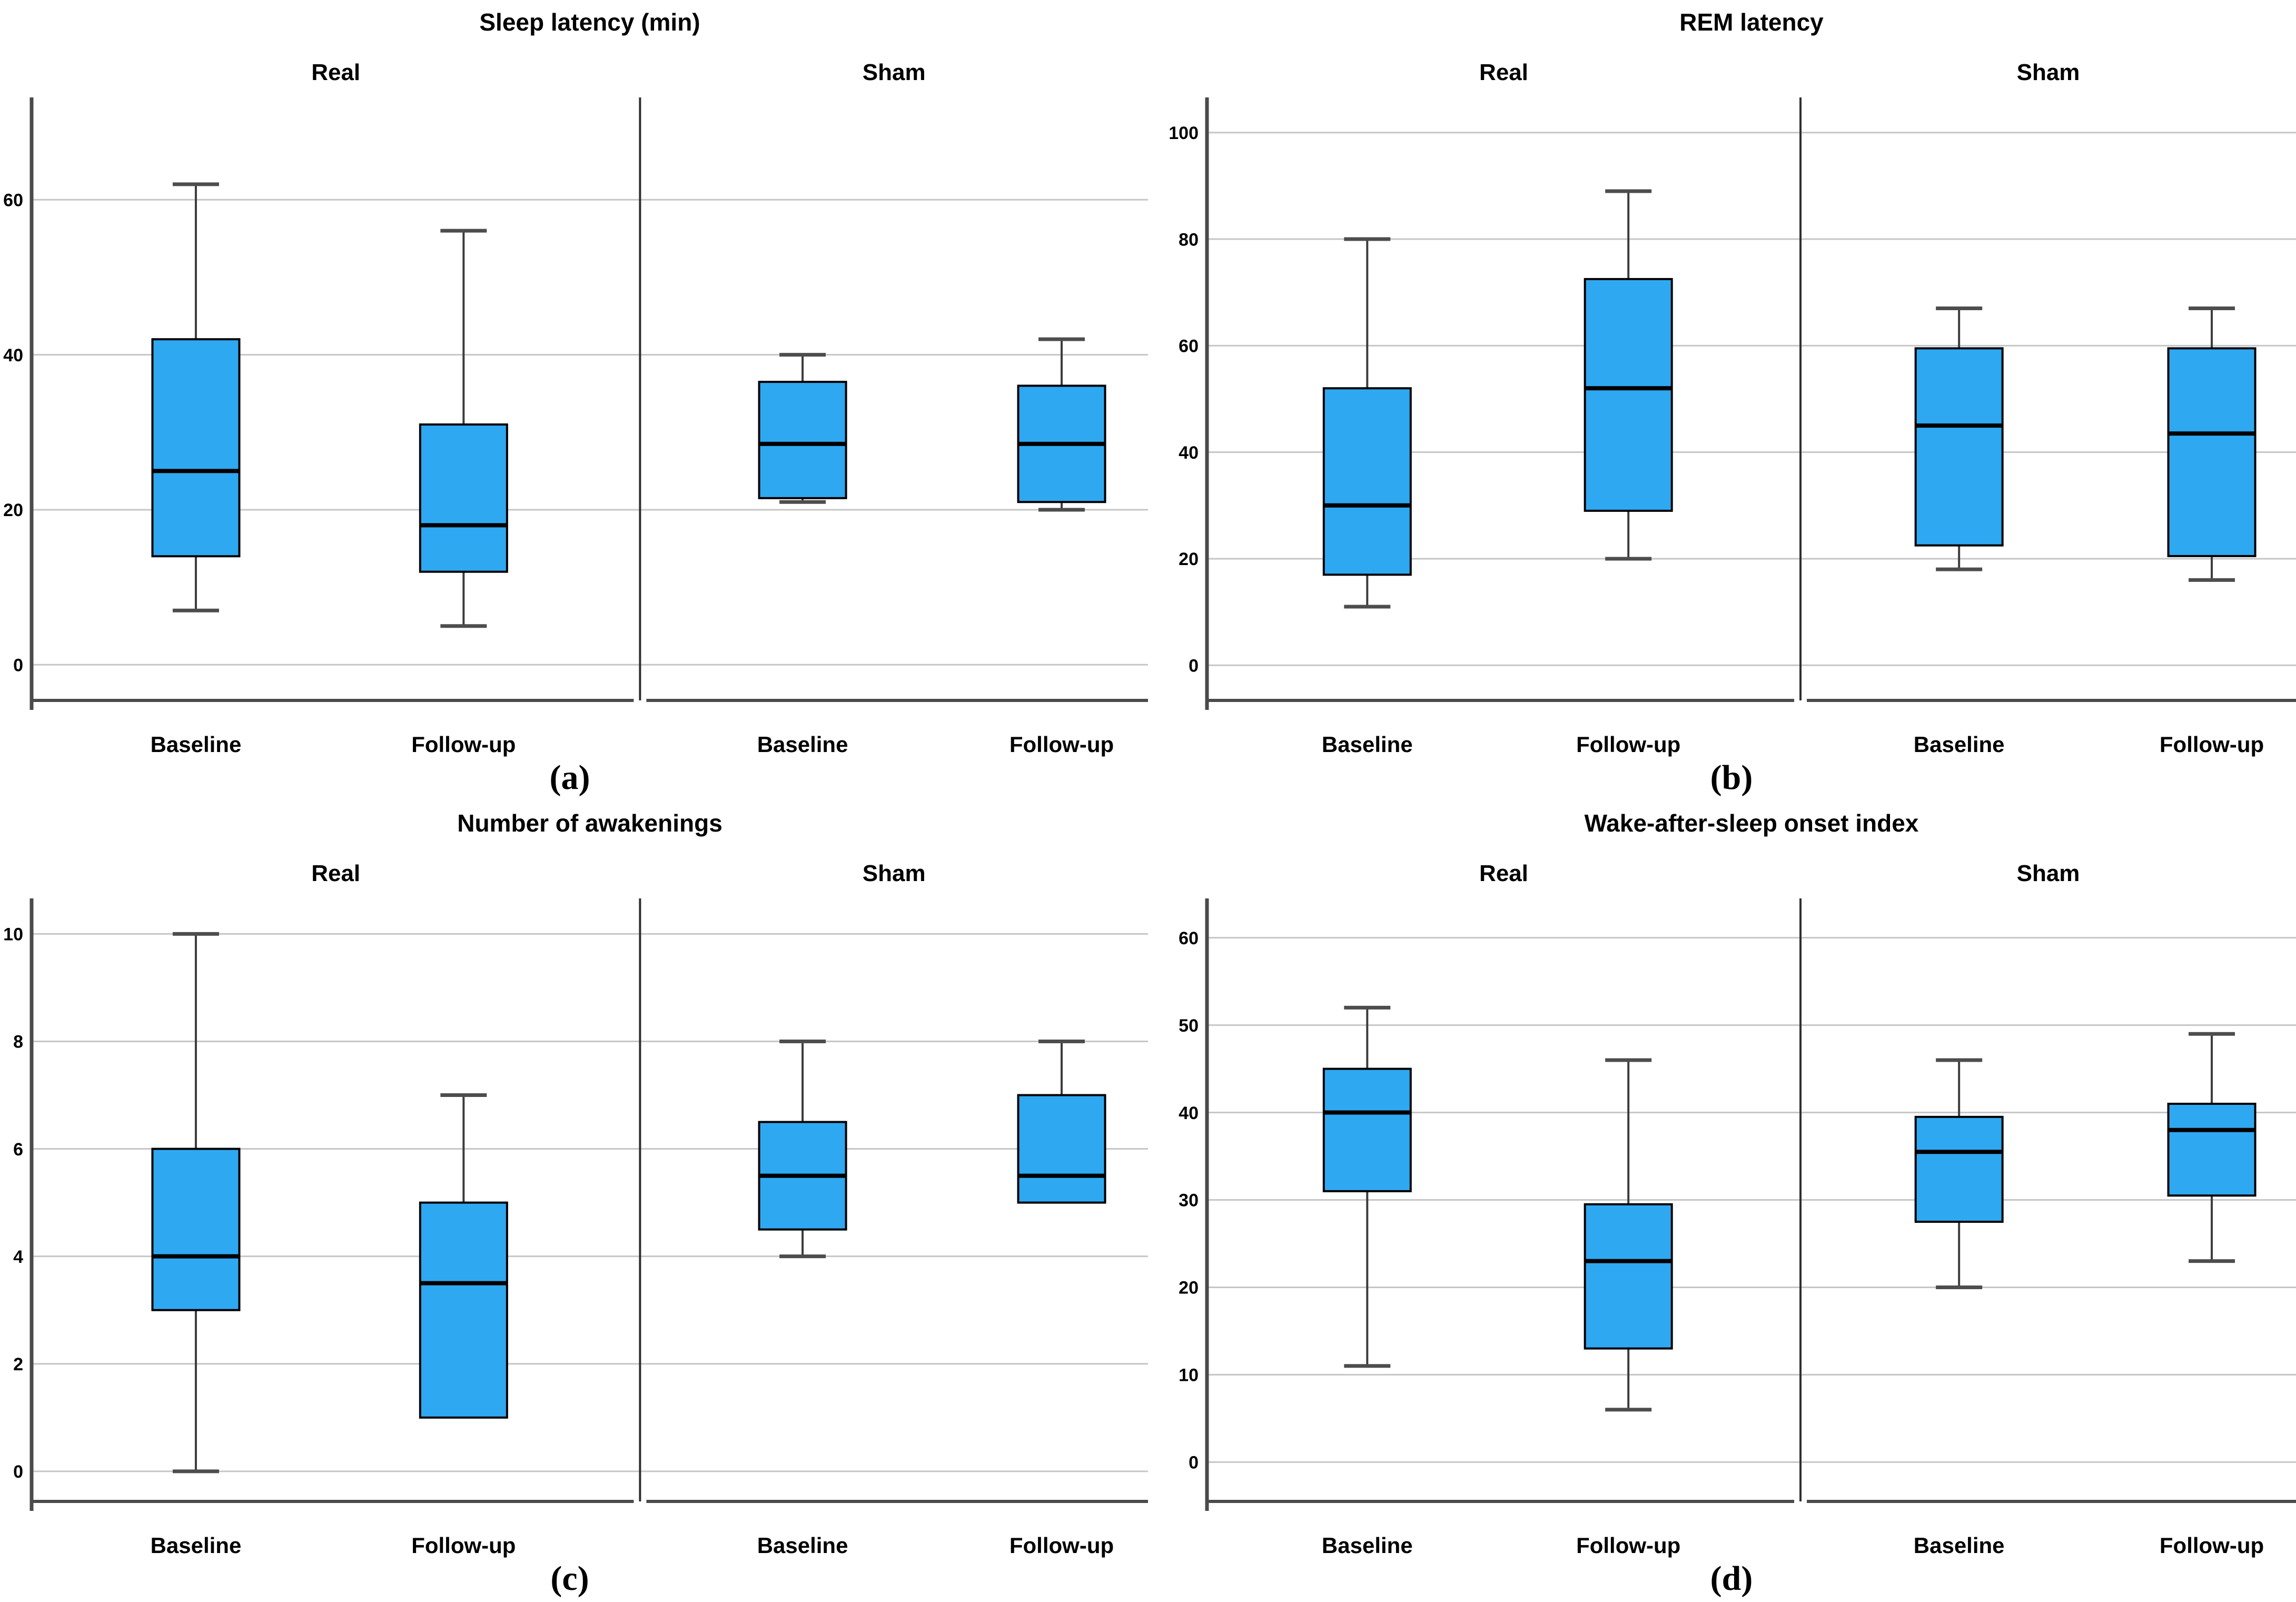 This screenshot has height=1602, width=2296. I want to click on y-tick-label: 30, so click(1189, 1201).